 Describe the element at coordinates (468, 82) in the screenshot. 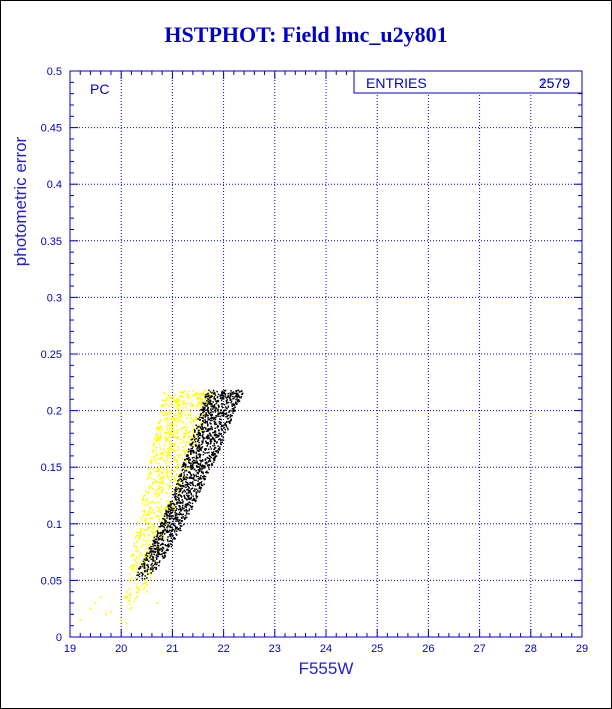

I see `stats-box-frame` at that location.